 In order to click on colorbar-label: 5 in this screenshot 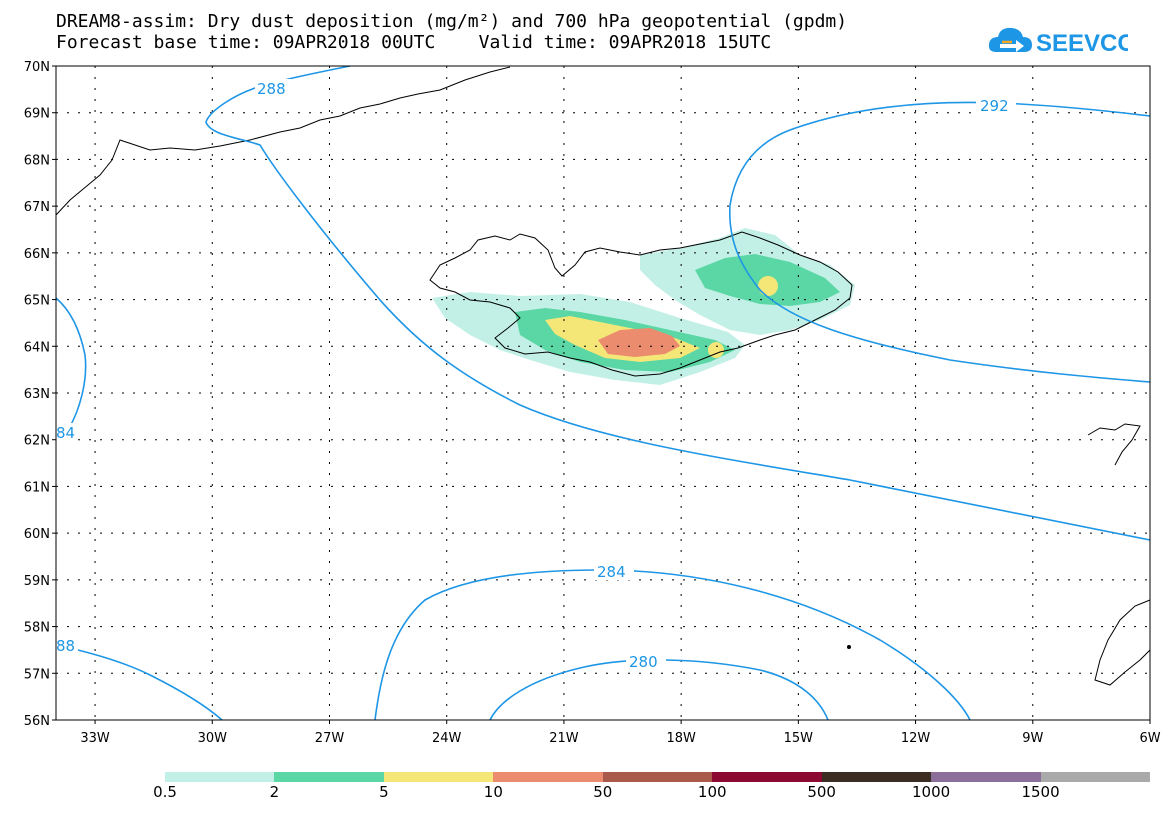, I will do `click(384, 792)`.